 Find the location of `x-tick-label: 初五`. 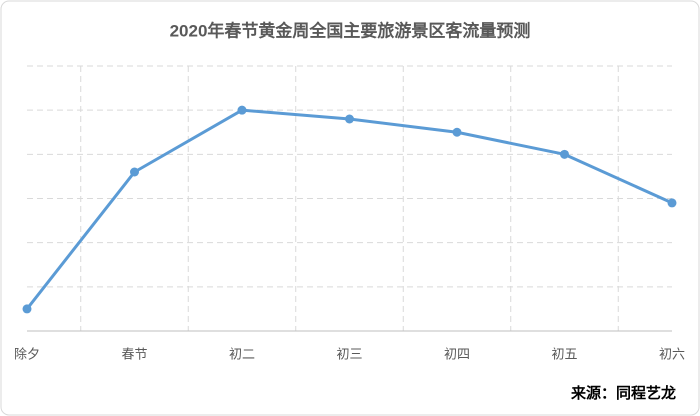

x-tick-label: 初五 is located at coordinates (564, 353).